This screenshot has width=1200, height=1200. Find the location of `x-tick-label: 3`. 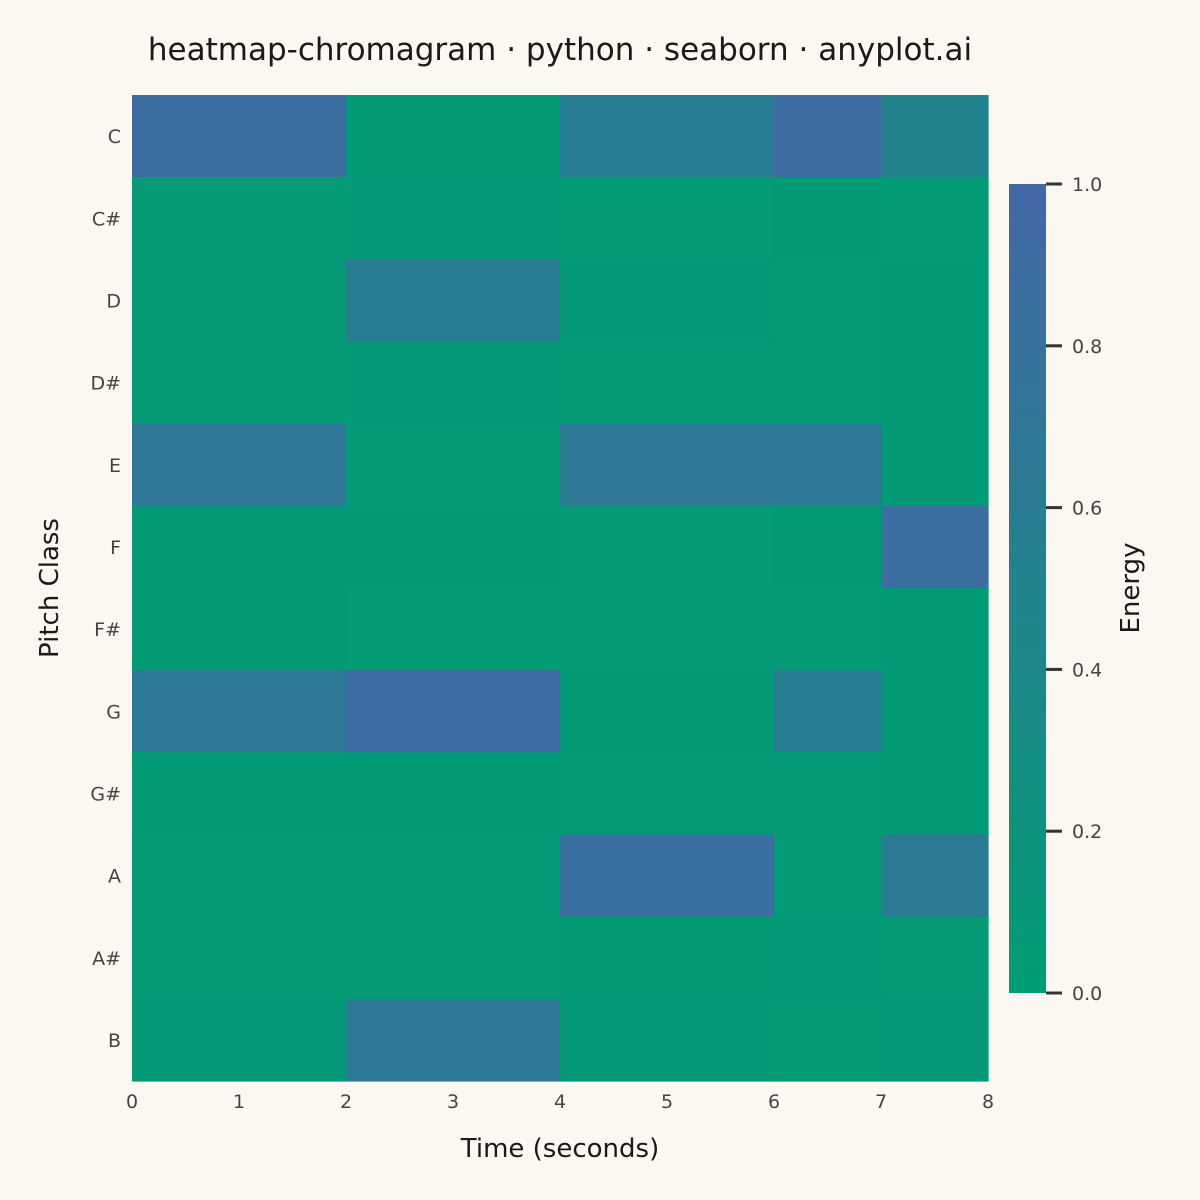

x-tick-label: 3 is located at coordinates (453, 1102).